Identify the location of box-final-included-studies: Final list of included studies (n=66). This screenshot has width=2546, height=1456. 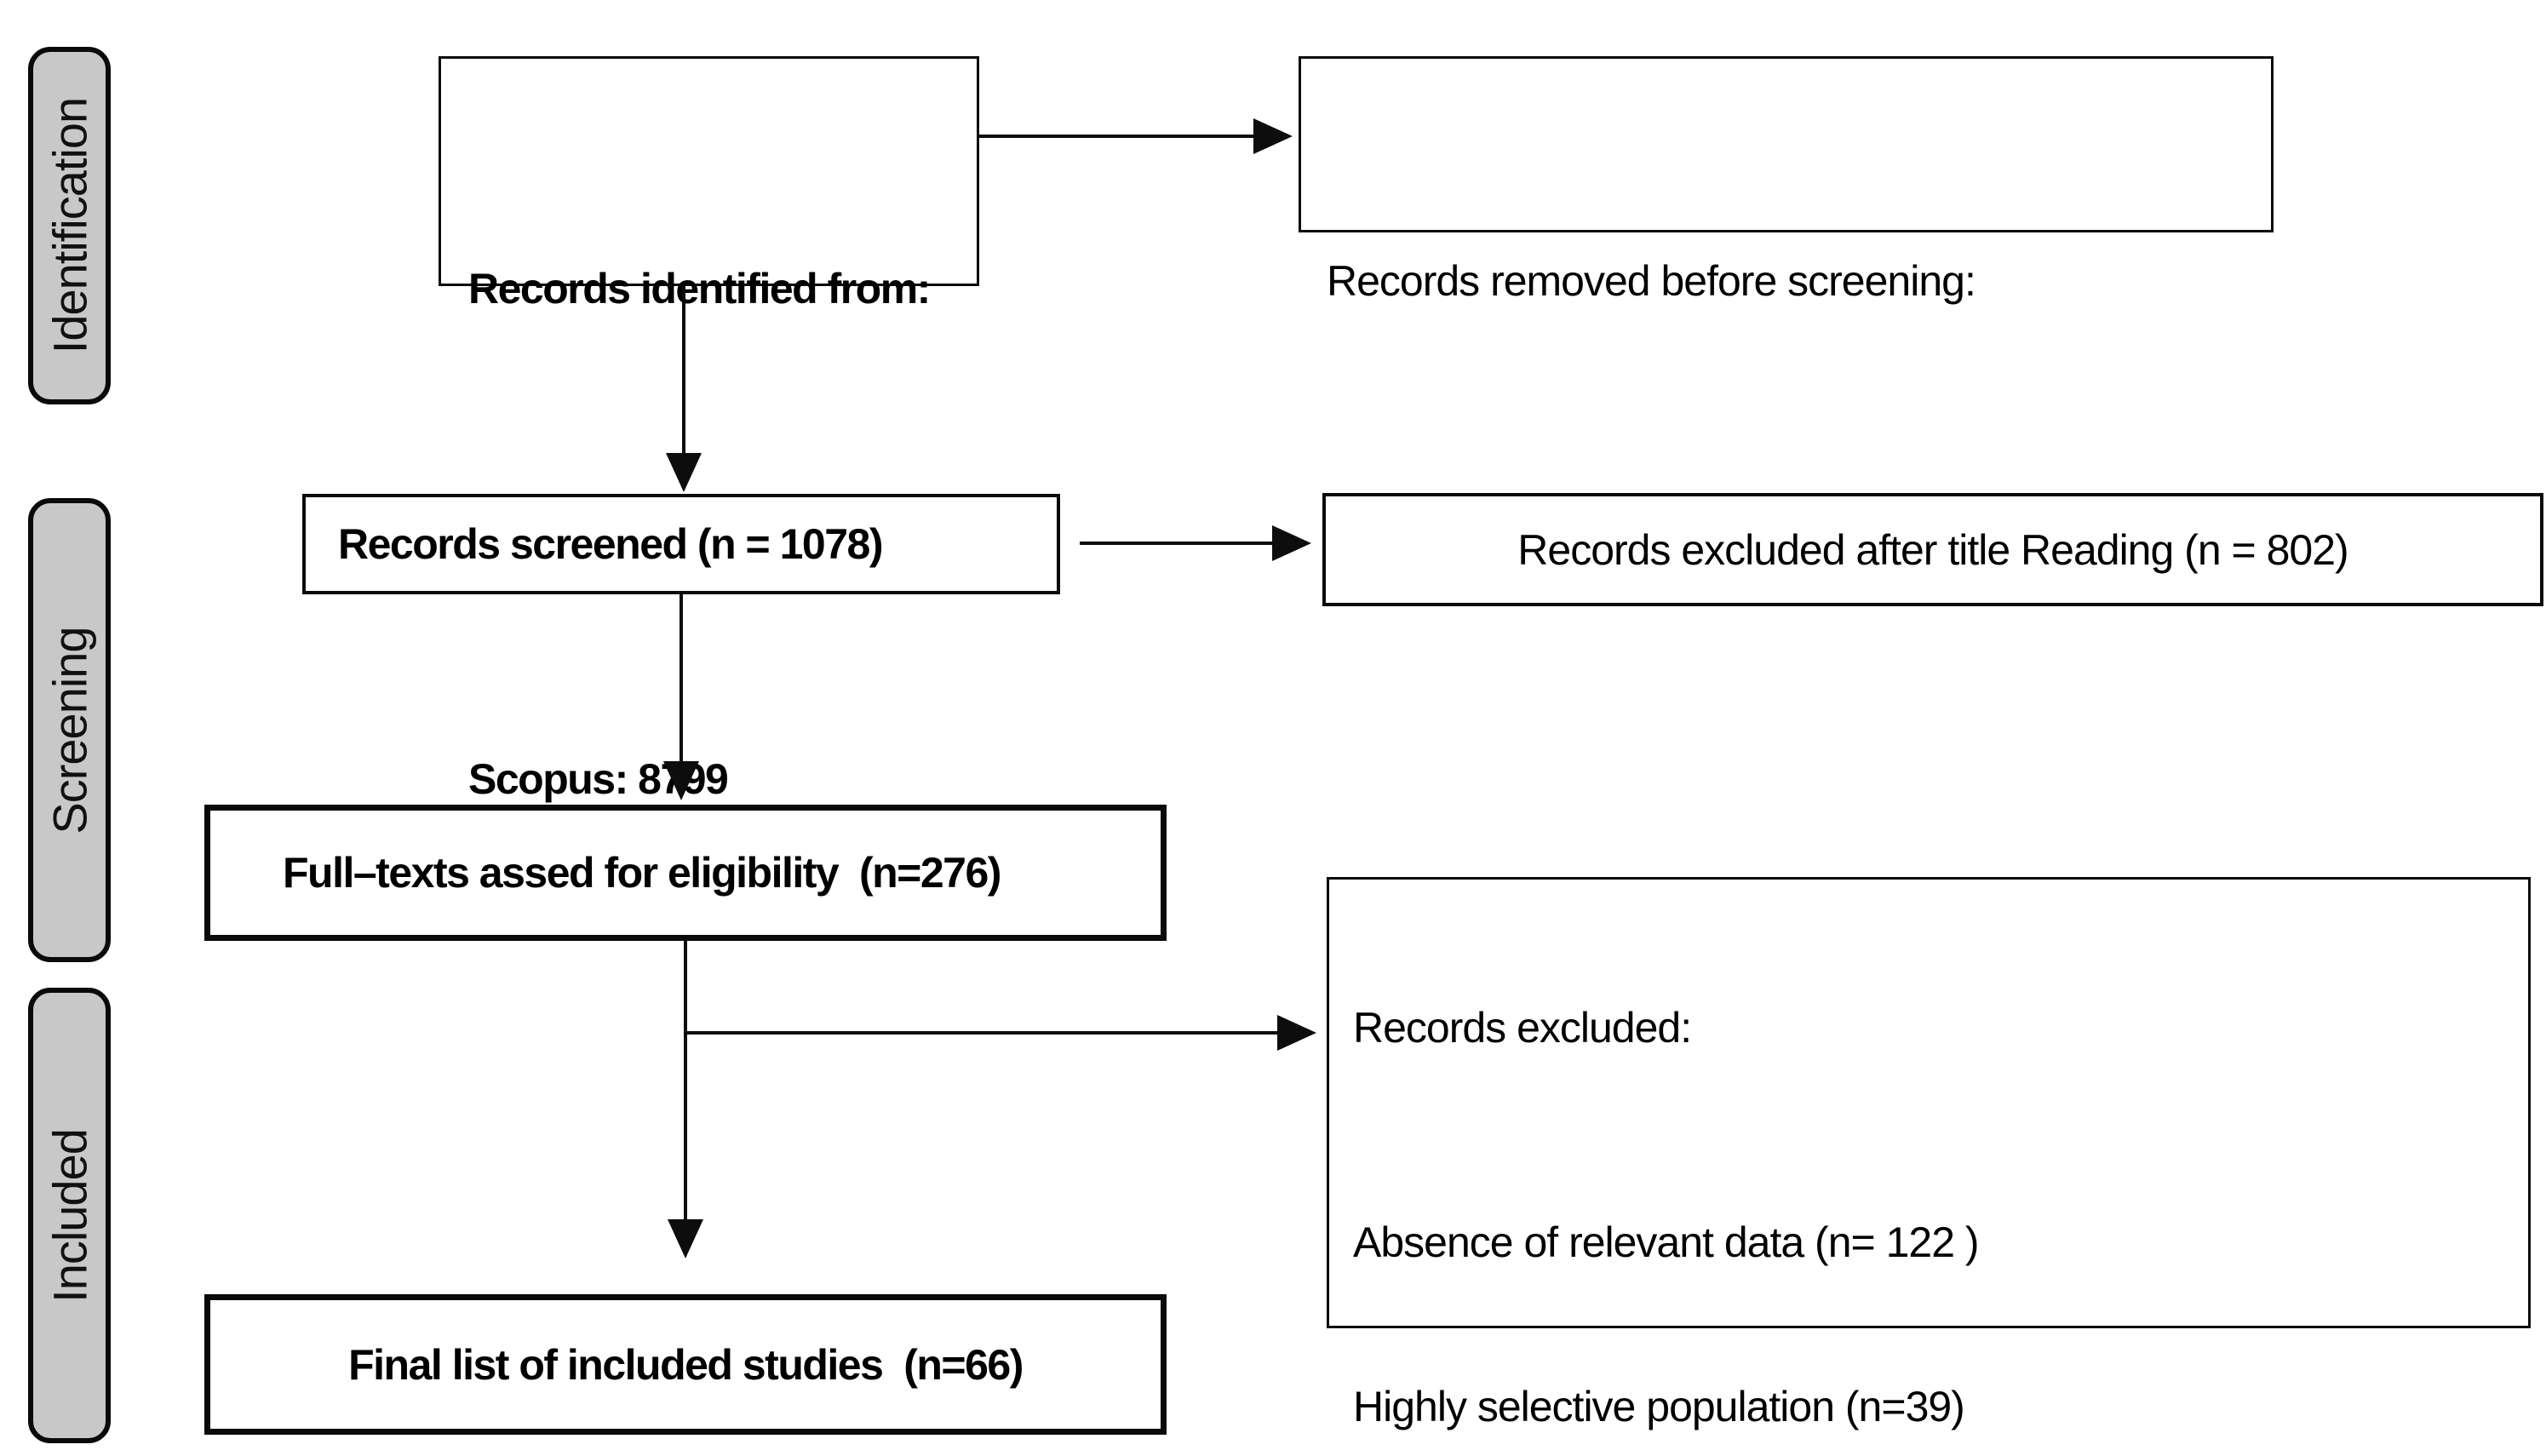
(685, 1365).